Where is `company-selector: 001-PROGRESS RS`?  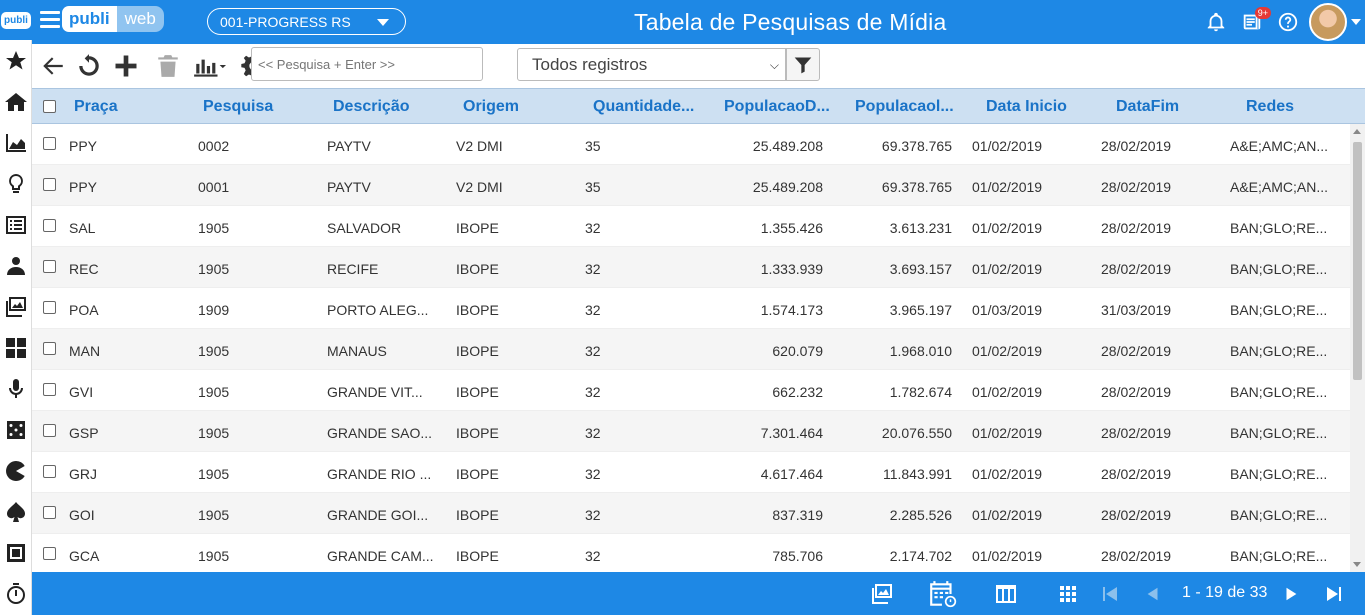
company-selector: 001-PROGRESS RS is located at coordinates (306, 21).